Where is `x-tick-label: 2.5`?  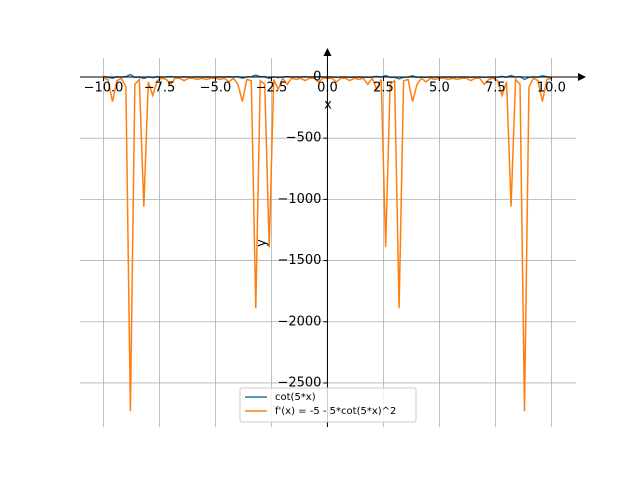
x-tick-label: 2.5 is located at coordinates (383, 88).